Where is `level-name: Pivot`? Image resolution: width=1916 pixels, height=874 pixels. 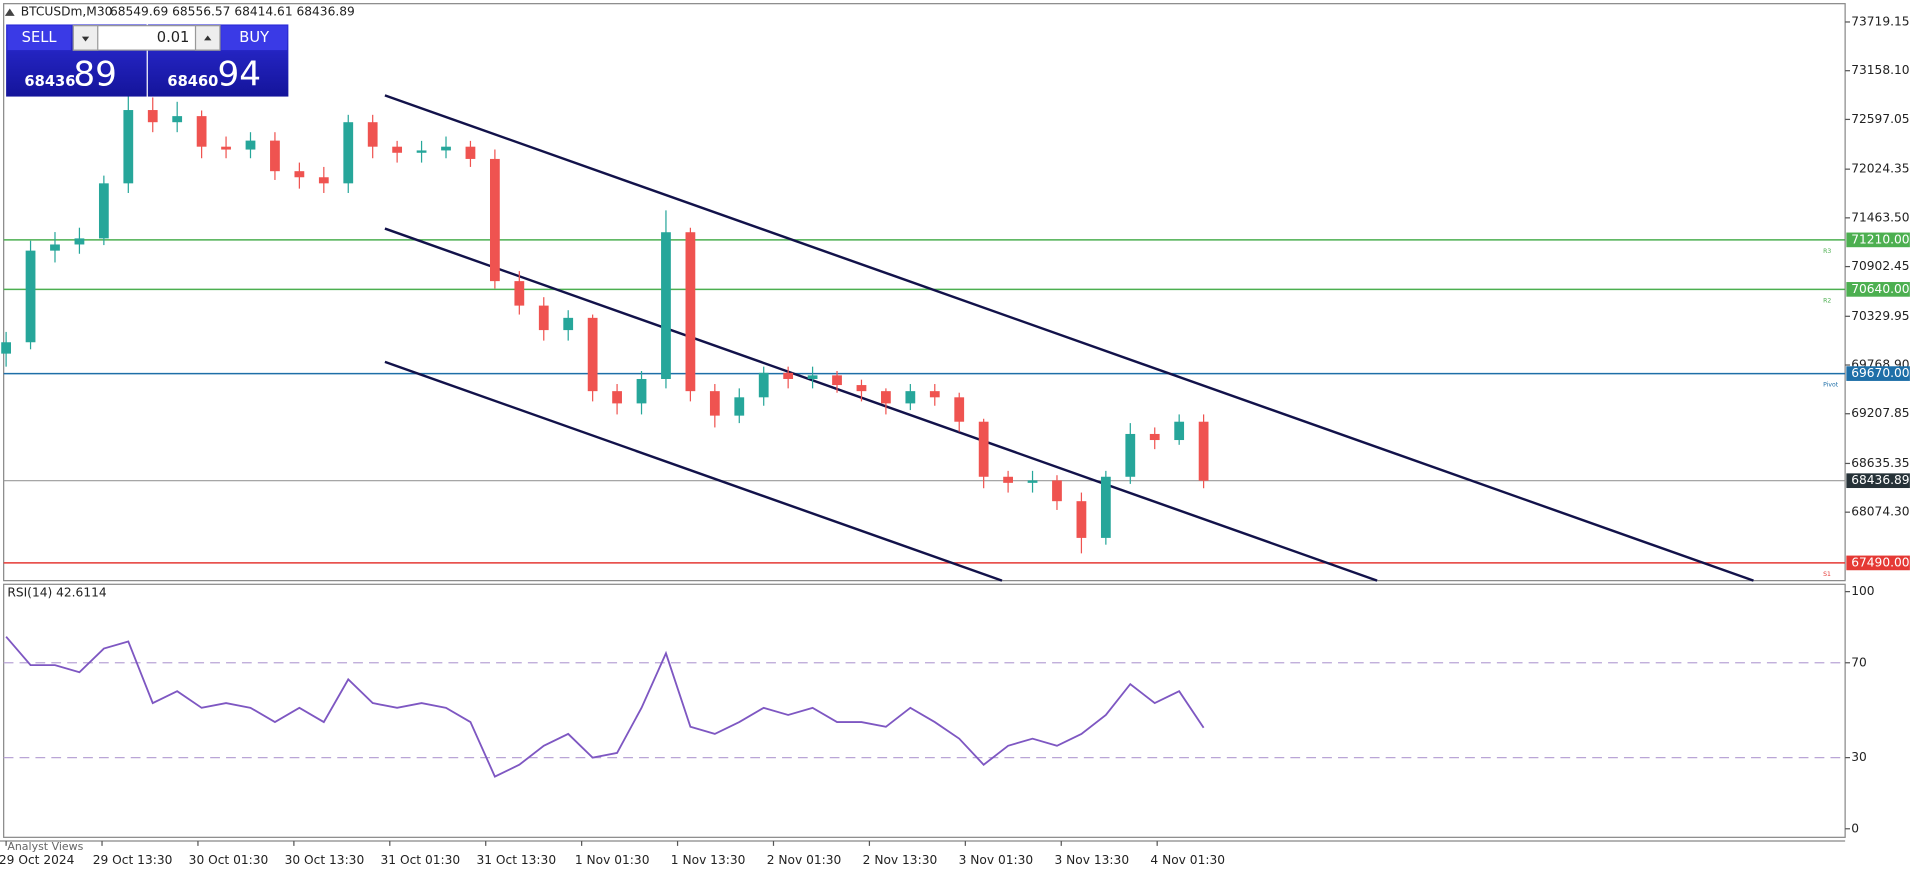
level-name: Pivot is located at coordinates (1831, 385).